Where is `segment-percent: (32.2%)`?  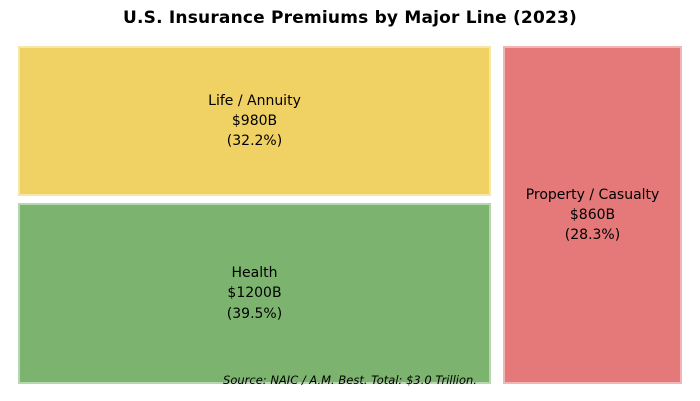 segment-percent: (32.2%) is located at coordinates (254, 141).